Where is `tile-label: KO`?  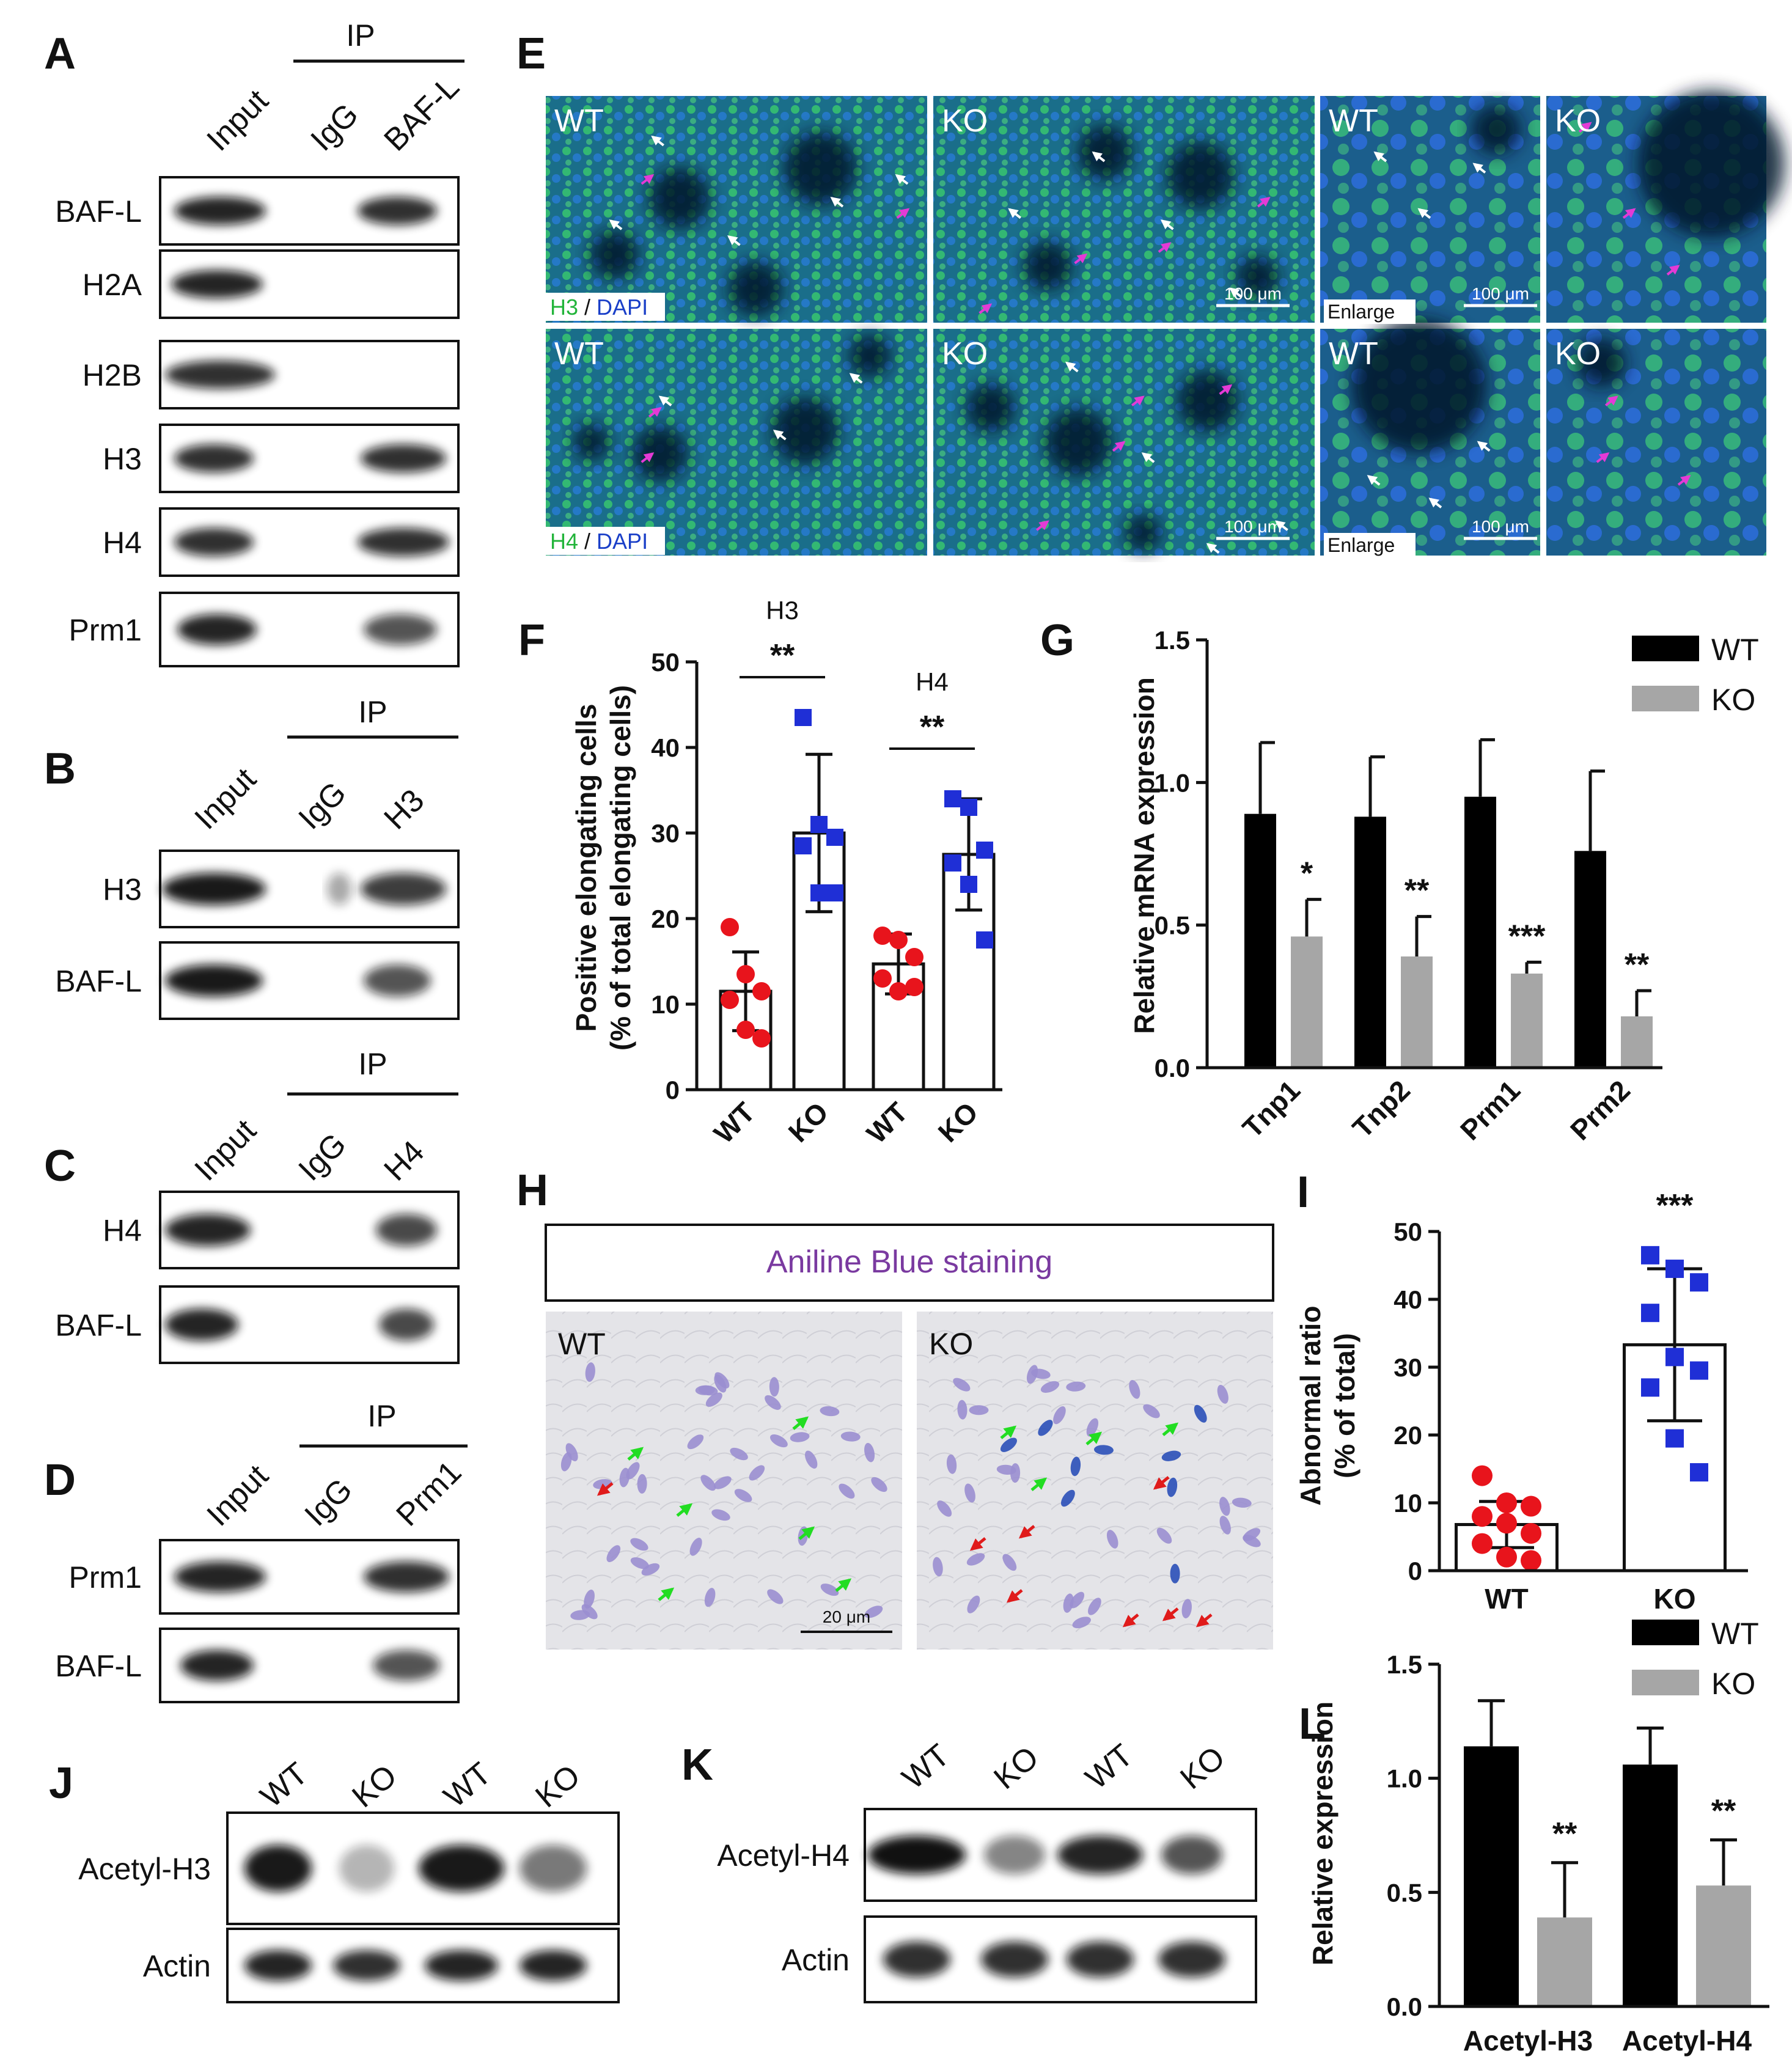
tile-label: KO is located at coordinates (965, 121).